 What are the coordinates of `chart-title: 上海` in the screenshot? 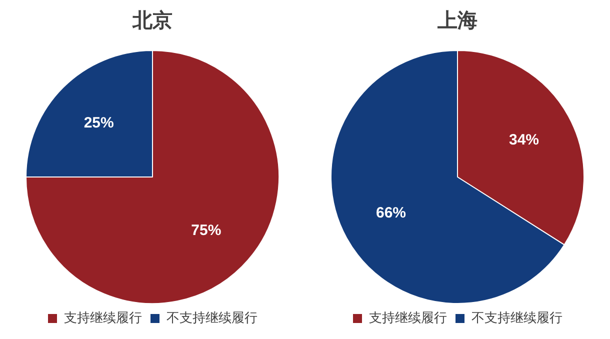 It's located at (457, 20).